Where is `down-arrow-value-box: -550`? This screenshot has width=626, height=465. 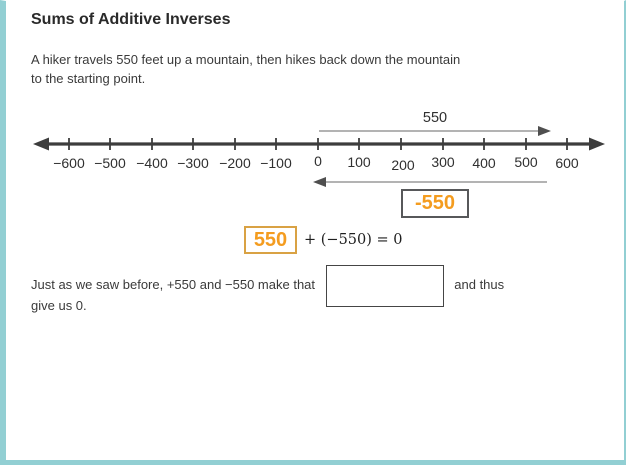
down-arrow-value-box: -550 is located at coordinates (435, 203).